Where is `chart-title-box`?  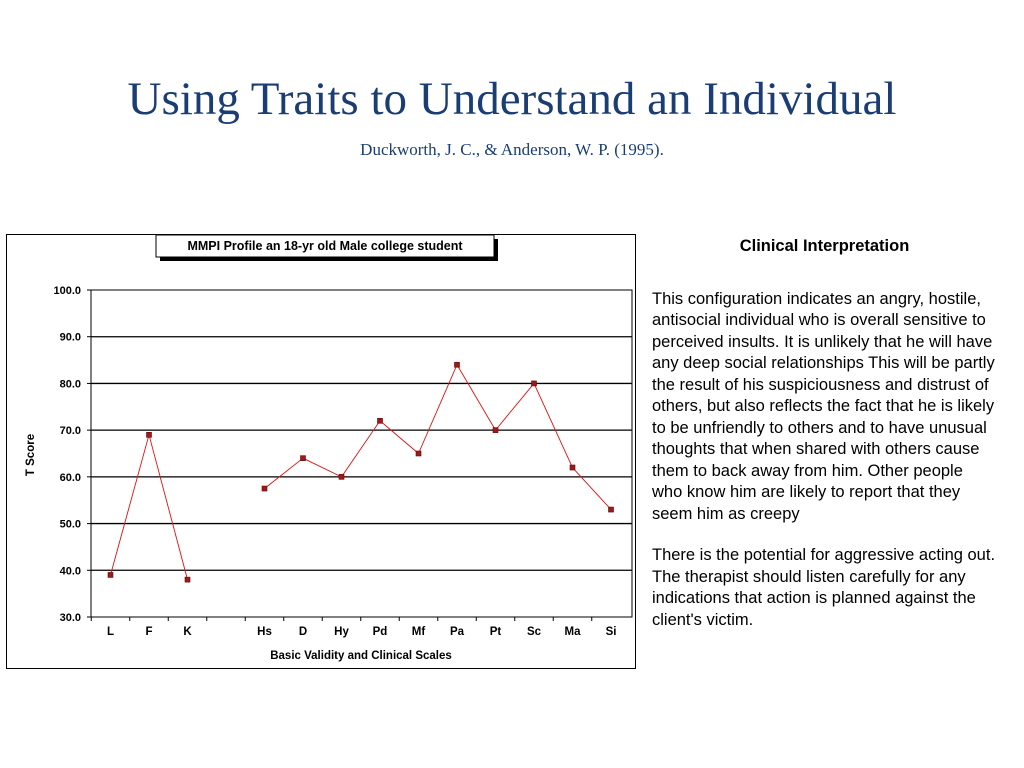 chart-title-box is located at coordinates (325, 246).